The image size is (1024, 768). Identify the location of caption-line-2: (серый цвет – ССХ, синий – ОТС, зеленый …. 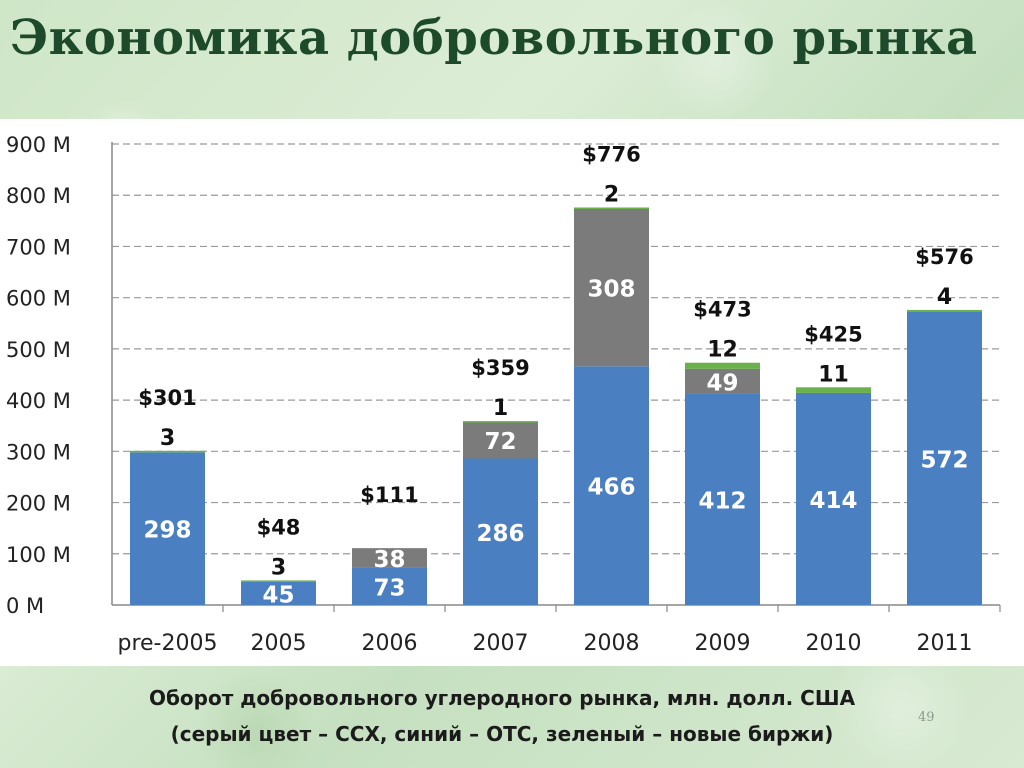
(502, 734).